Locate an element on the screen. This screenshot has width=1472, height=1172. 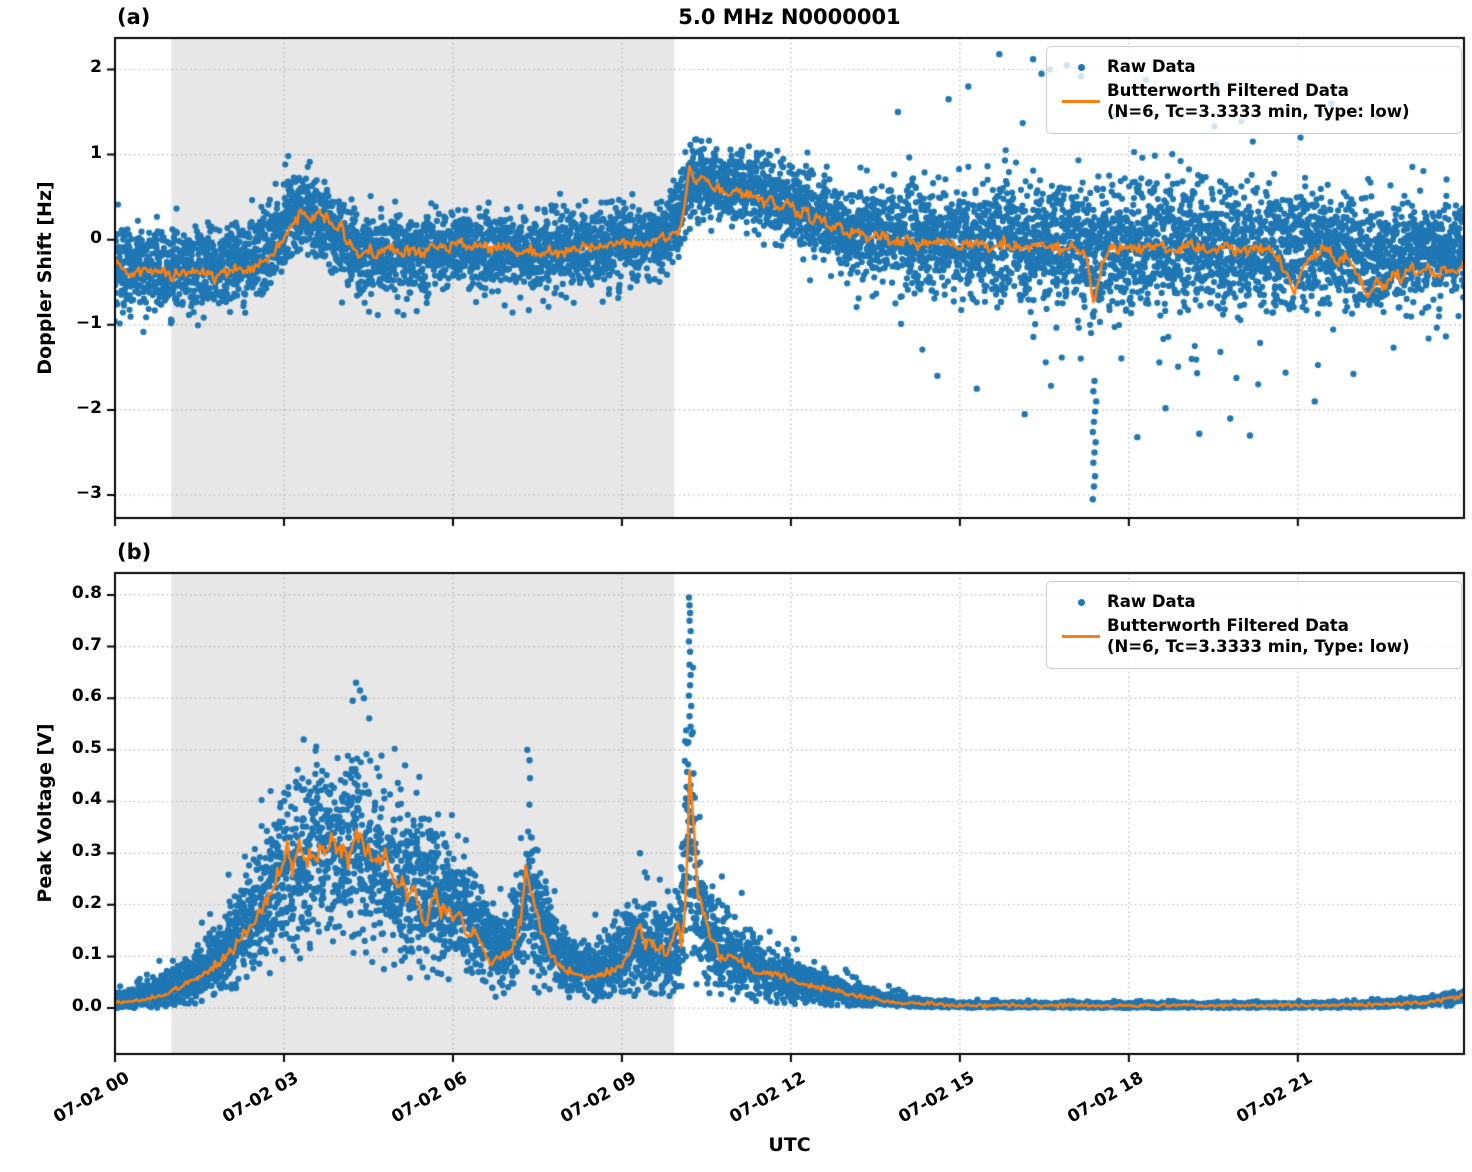
y-tick-label: 2 is located at coordinates (96, 67).